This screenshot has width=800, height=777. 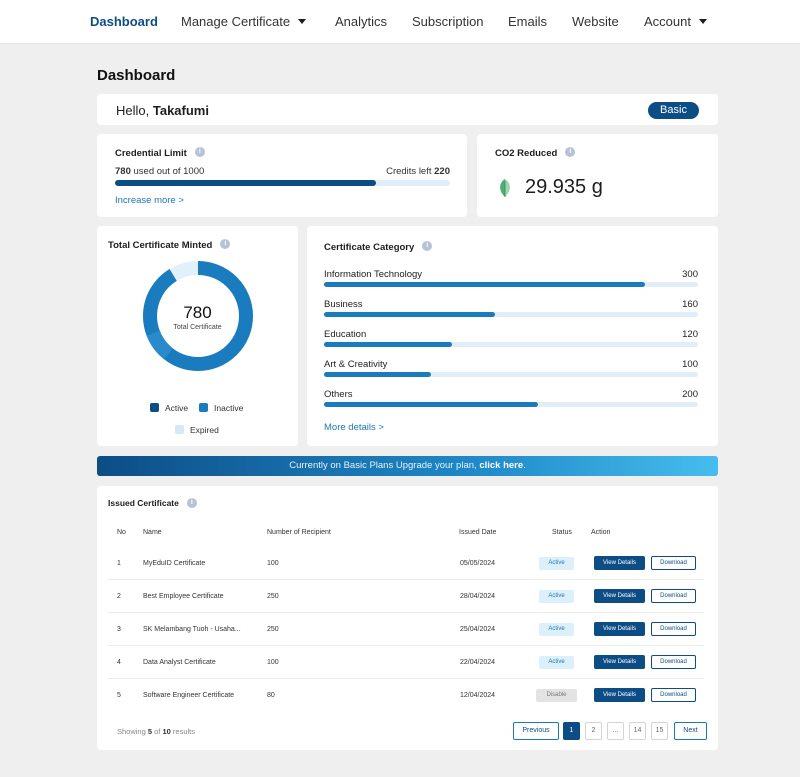 What do you see at coordinates (134, 110) in the screenshot?
I see `greeting-prefix: Hello,` at bounding box center [134, 110].